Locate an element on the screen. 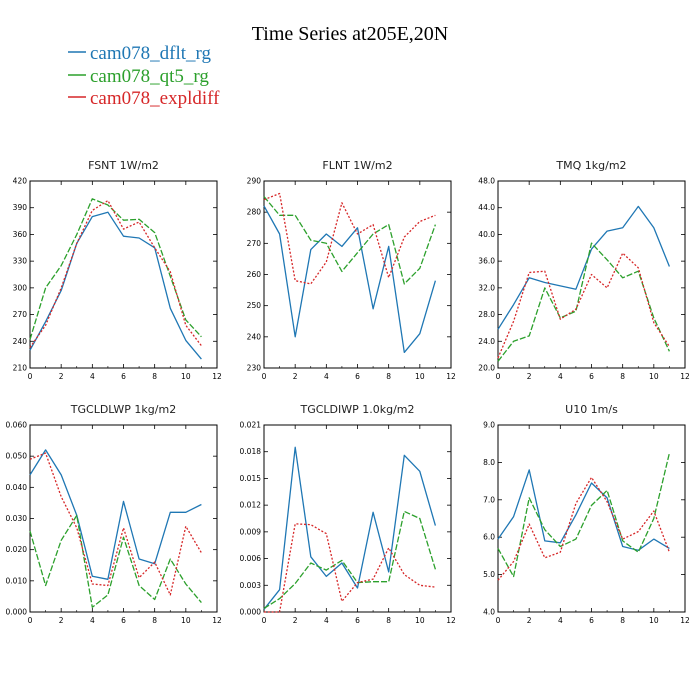  legend-entry-dflt: cam078_dflt_rg is located at coordinates (140, 53).